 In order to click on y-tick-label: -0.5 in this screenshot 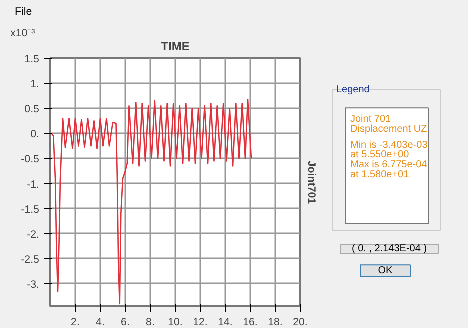, I will do `click(30, 160)`.